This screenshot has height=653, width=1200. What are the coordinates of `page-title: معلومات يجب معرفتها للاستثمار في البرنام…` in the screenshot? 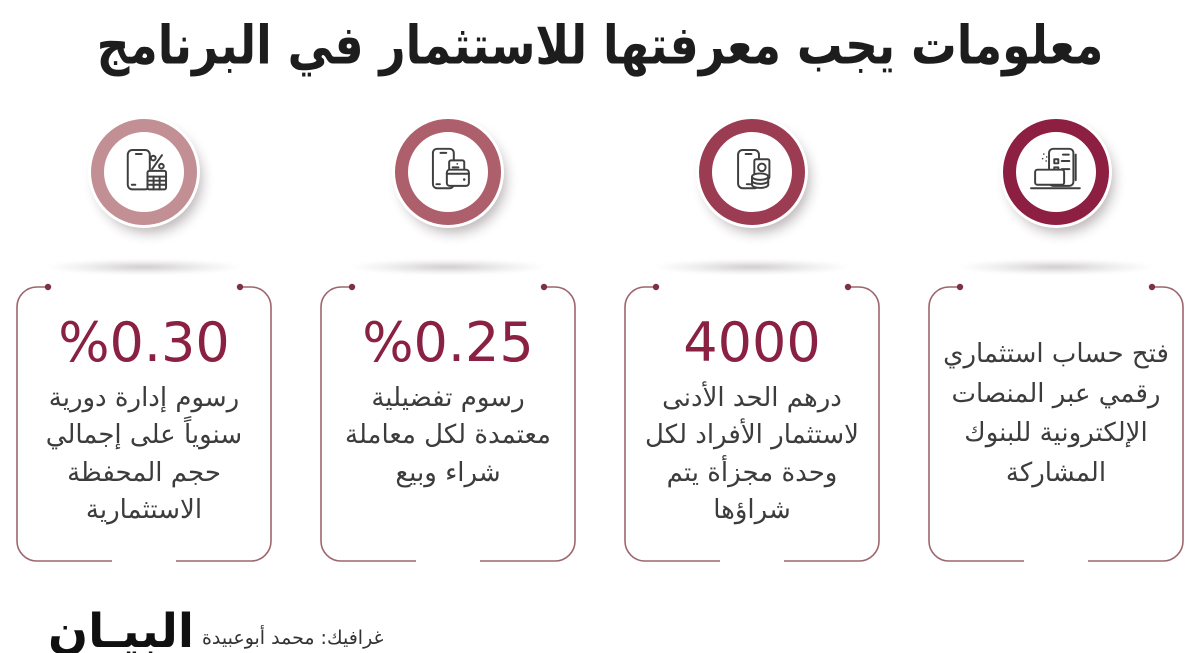 It's located at (600, 46).